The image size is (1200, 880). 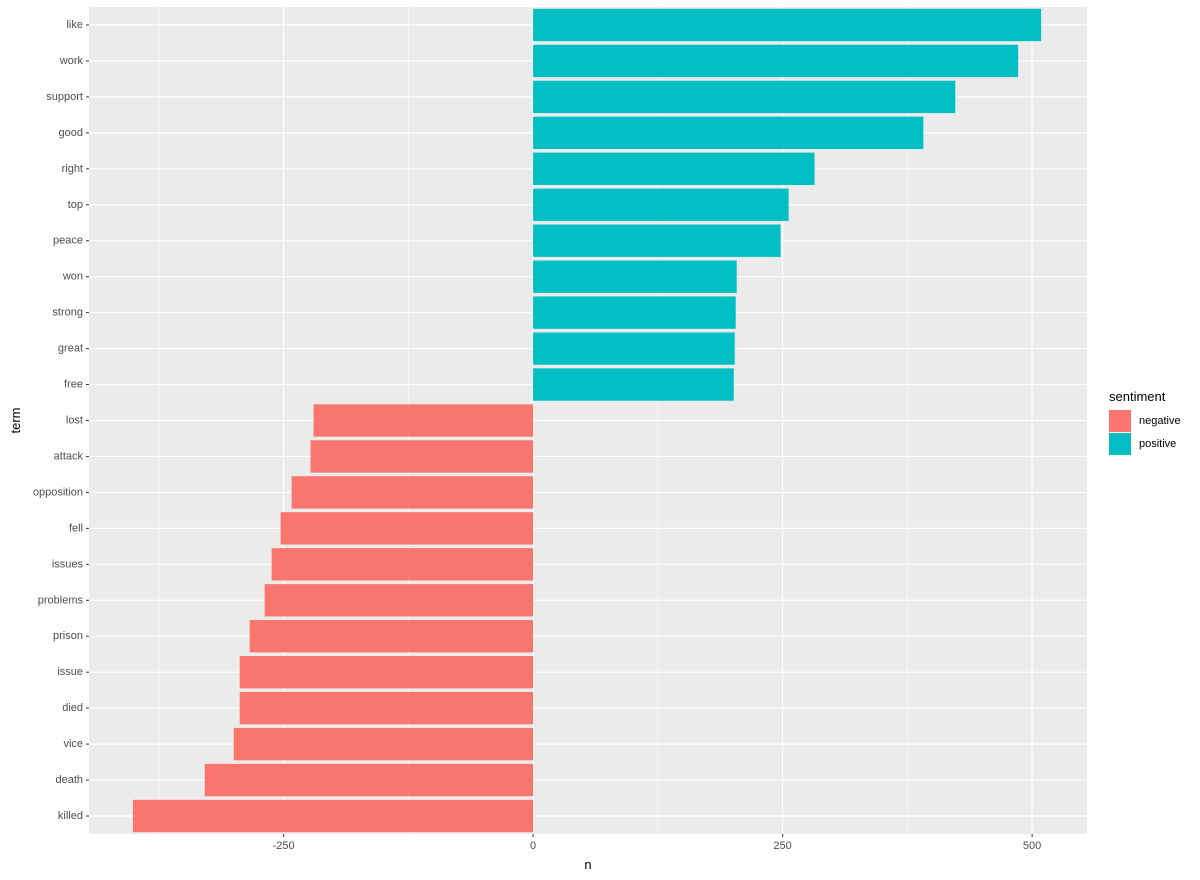 What do you see at coordinates (1137, 396) in the screenshot?
I see `legend-title: sentiment` at bounding box center [1137, 396].